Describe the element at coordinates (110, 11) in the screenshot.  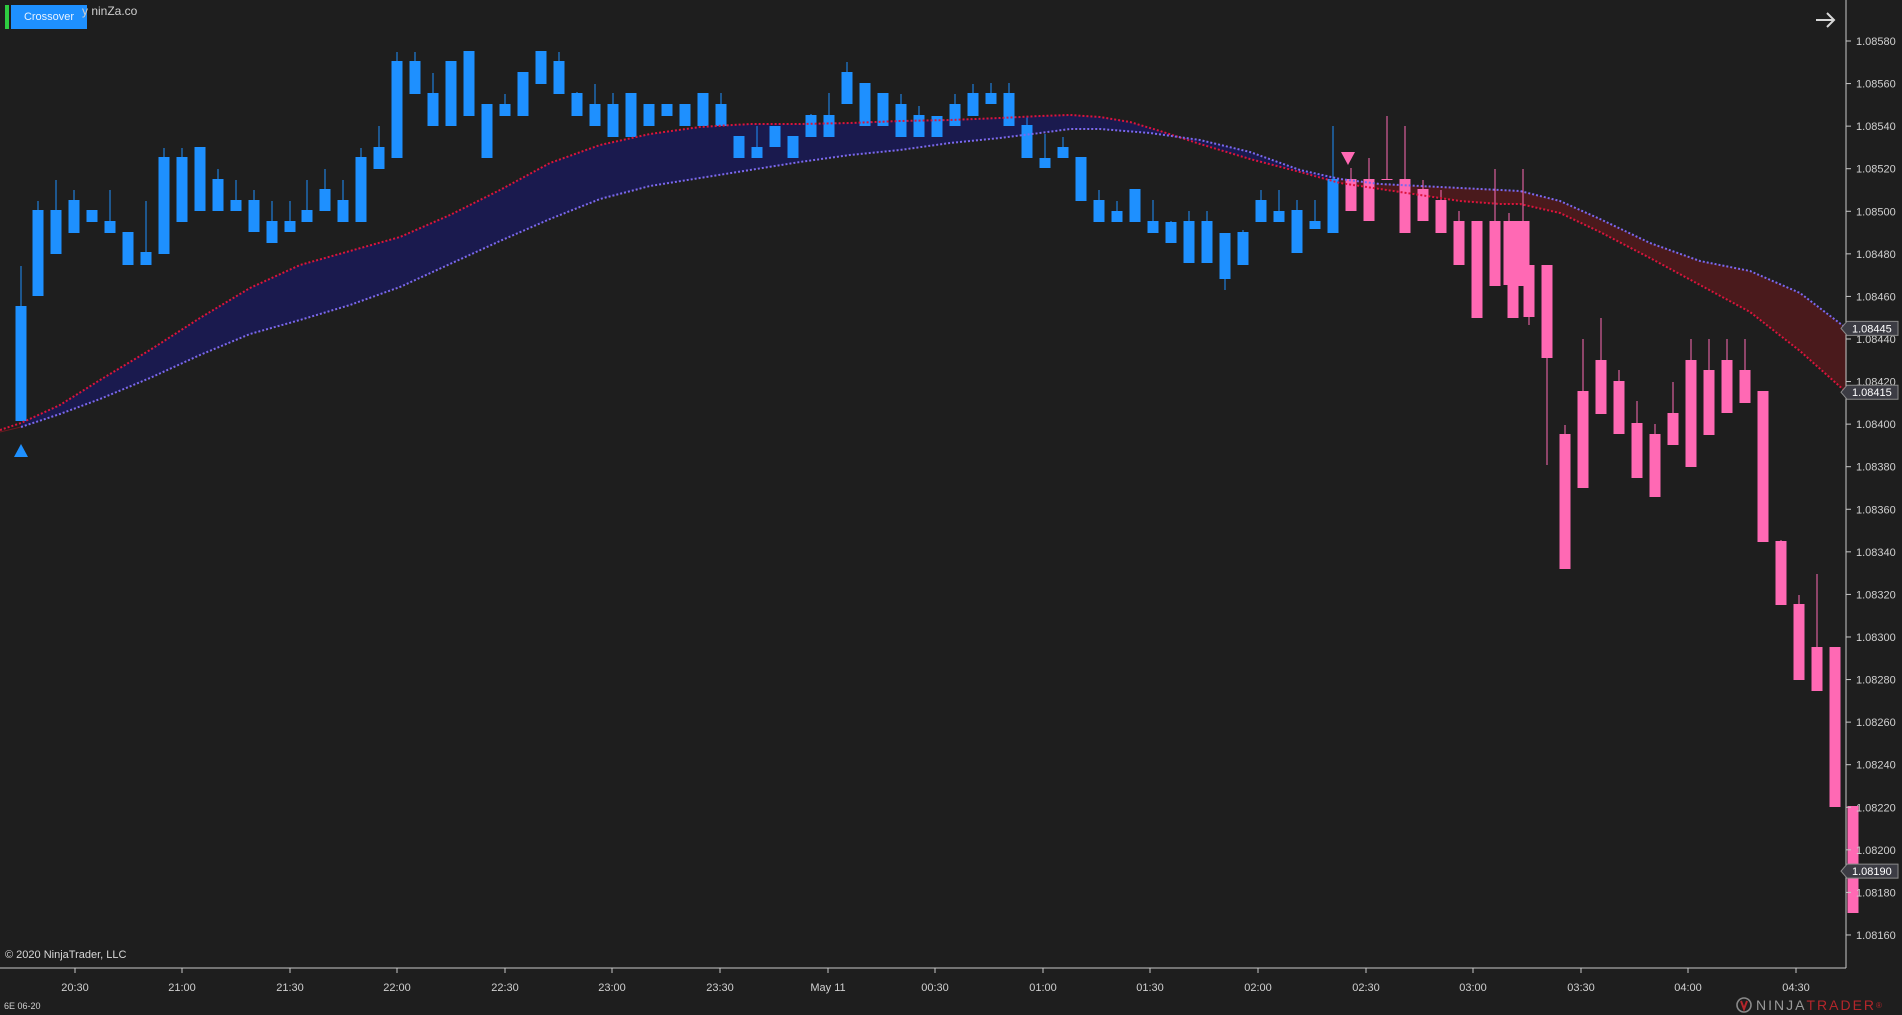
I see `indicator-author-text: y ninZa.co` at that location.